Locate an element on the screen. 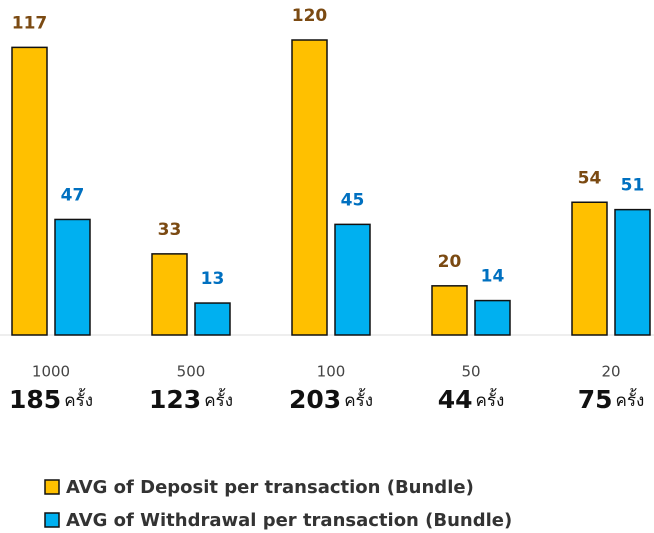 The height and width of the screenshot is (533, 654). count-label: 44 ครั้ง is located at coordinates (471, 399).